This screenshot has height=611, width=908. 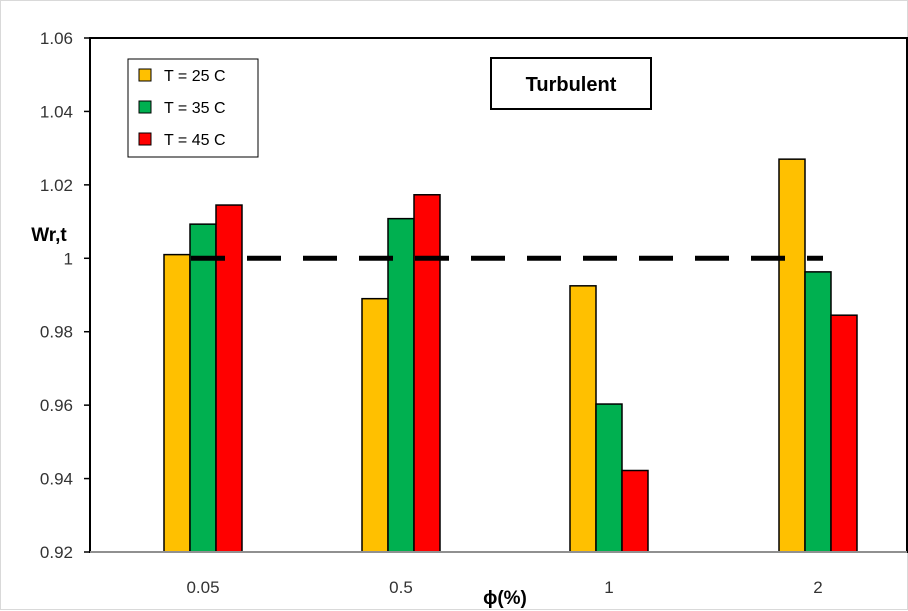 What do you see at coordinates (56, 479) in the screenshot?
I see `y-tick-label: 0.94` at bounding box center [56, 479].